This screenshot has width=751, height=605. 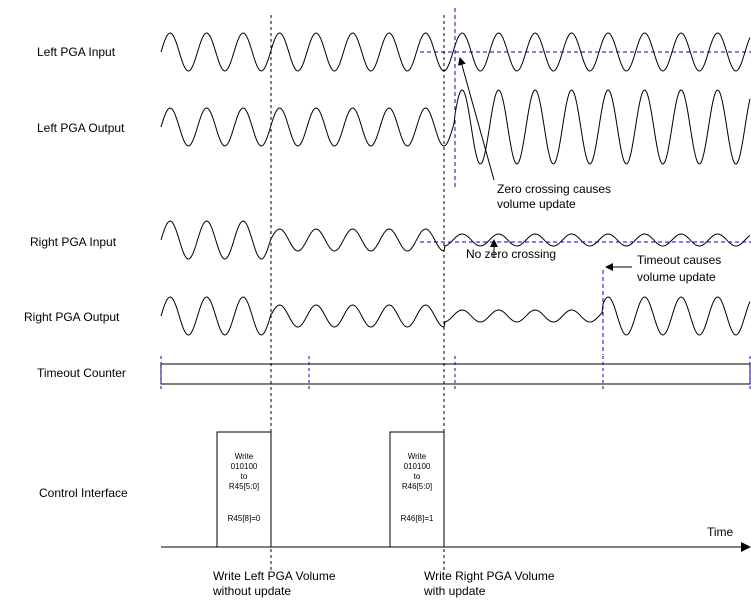 I want to click on caption-left-write-line-2: without update, so click(x=251, y=591).